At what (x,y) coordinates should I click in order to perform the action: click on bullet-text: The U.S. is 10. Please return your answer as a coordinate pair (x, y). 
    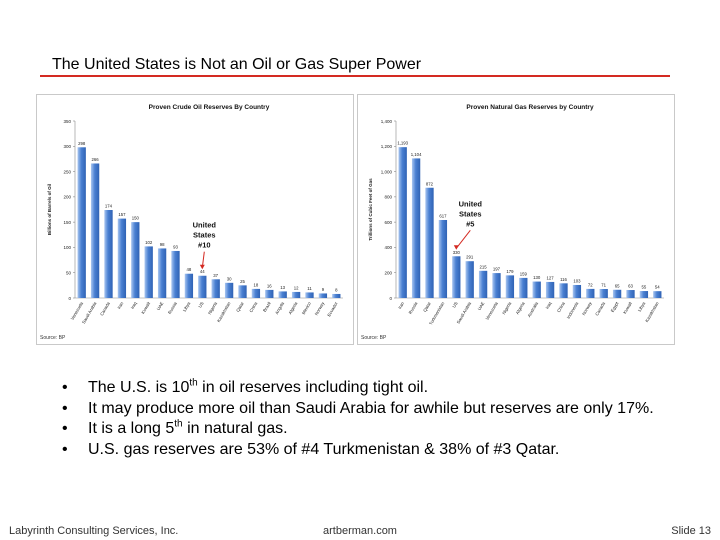
    Looking at the image, I should click on (139, 387).